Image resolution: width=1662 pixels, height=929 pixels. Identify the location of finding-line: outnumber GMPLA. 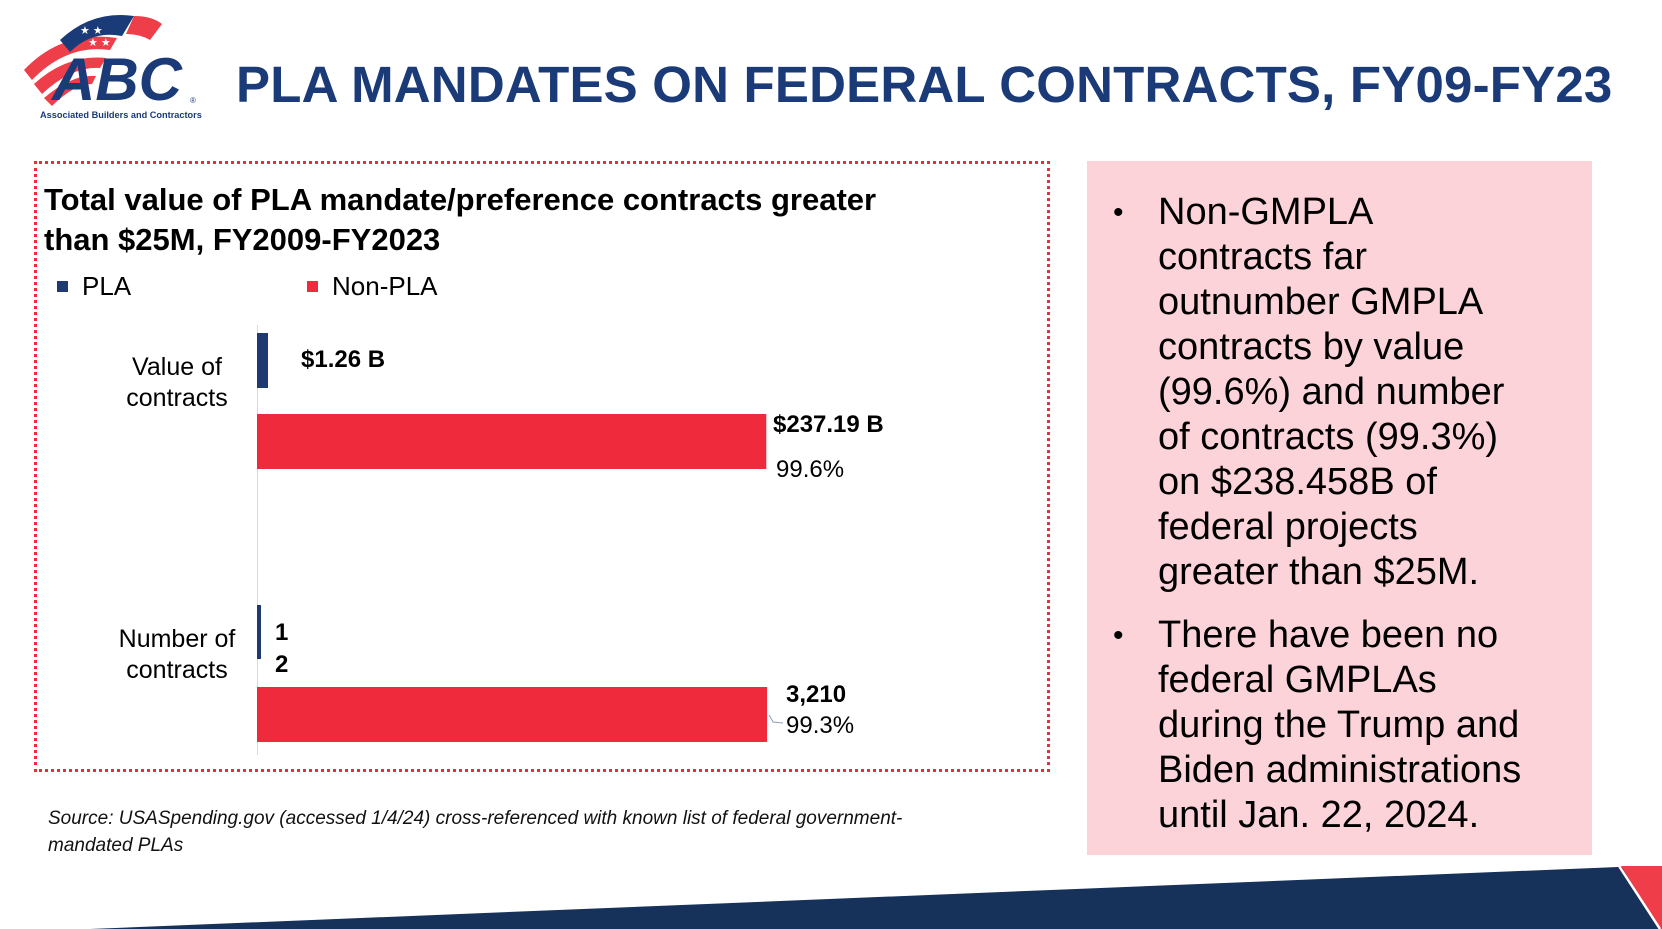
(1321, 302).